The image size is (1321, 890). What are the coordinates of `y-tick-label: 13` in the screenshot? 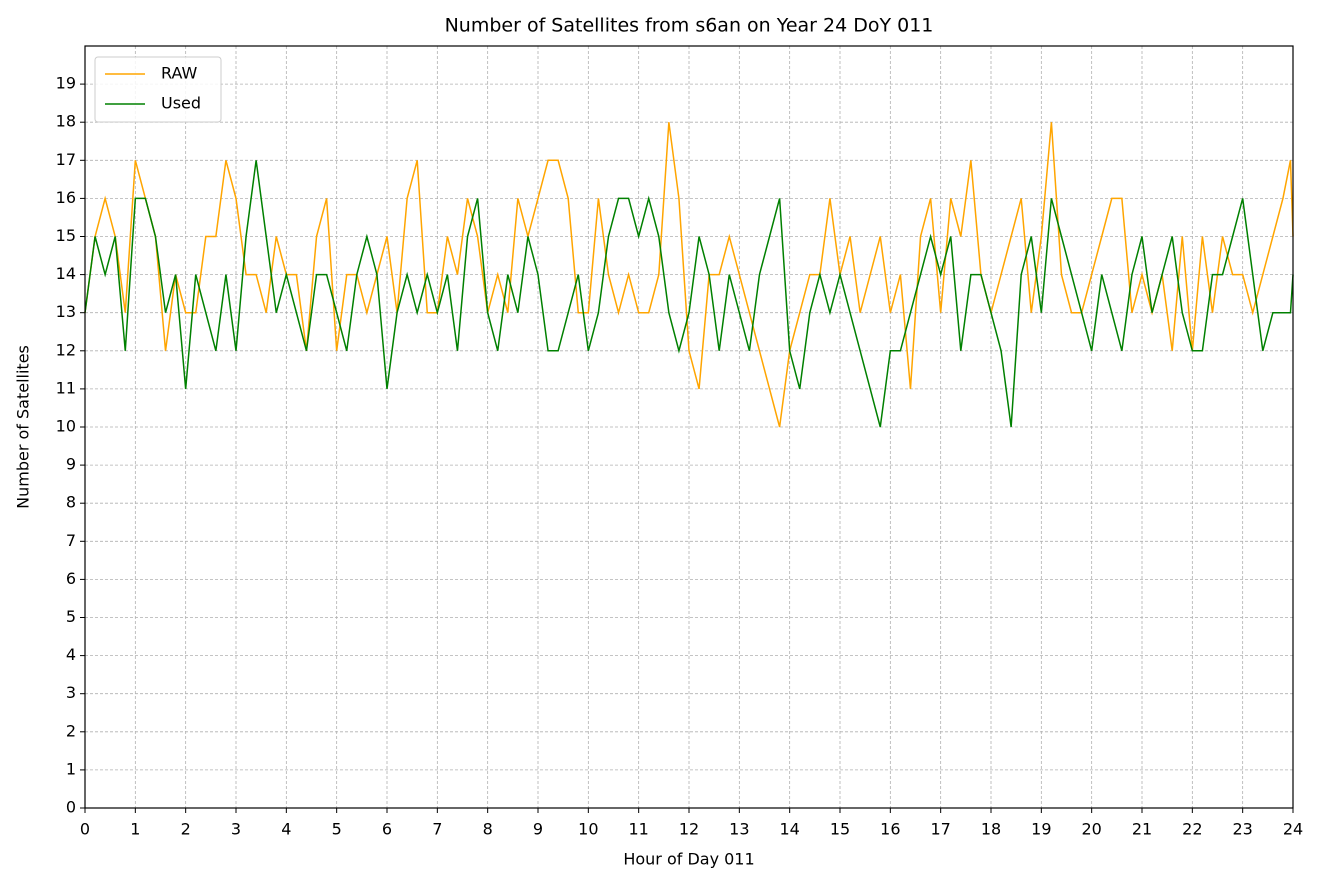 It's located at (66, 311).